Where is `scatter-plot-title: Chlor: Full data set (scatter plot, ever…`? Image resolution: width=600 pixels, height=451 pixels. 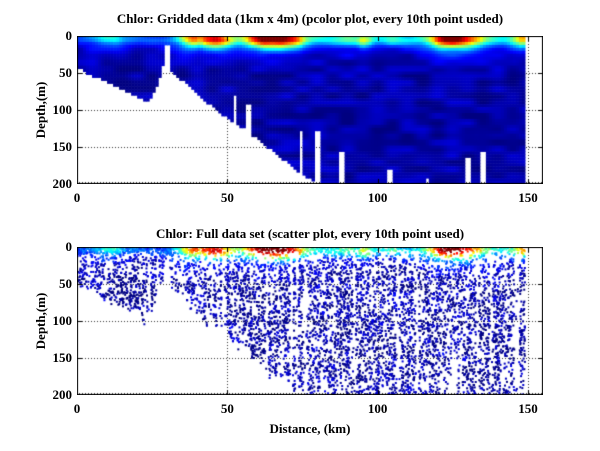
scatter-plot-title: Chlor: Full data set (scatter plot, ever… is located at coordinates (310, 233).